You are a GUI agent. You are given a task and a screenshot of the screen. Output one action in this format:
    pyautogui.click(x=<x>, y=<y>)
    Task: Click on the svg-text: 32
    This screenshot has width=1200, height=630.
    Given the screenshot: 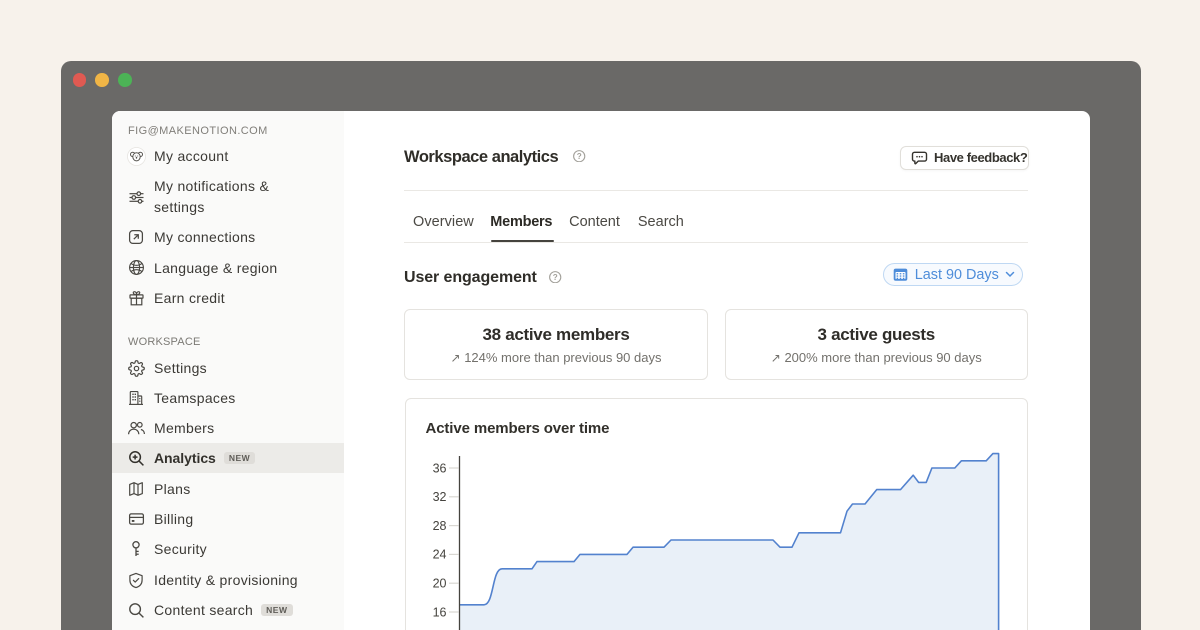 What is the action you would take?
    pyautogui.click(x=440, y=497)
    